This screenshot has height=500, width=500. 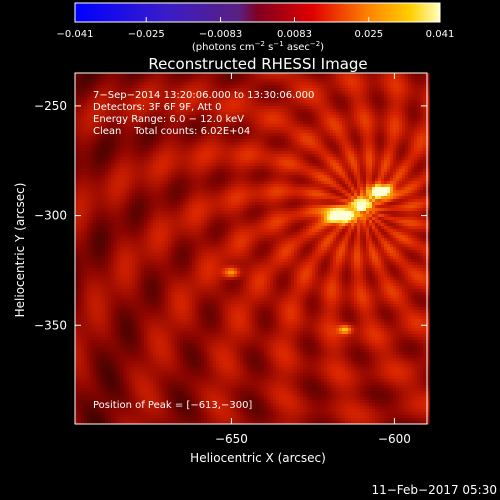 What do you see at coordinates (146, 34) in the screenshot?
I see `colorbar-tick-label: −0.025` at bounding box center [146, 34].